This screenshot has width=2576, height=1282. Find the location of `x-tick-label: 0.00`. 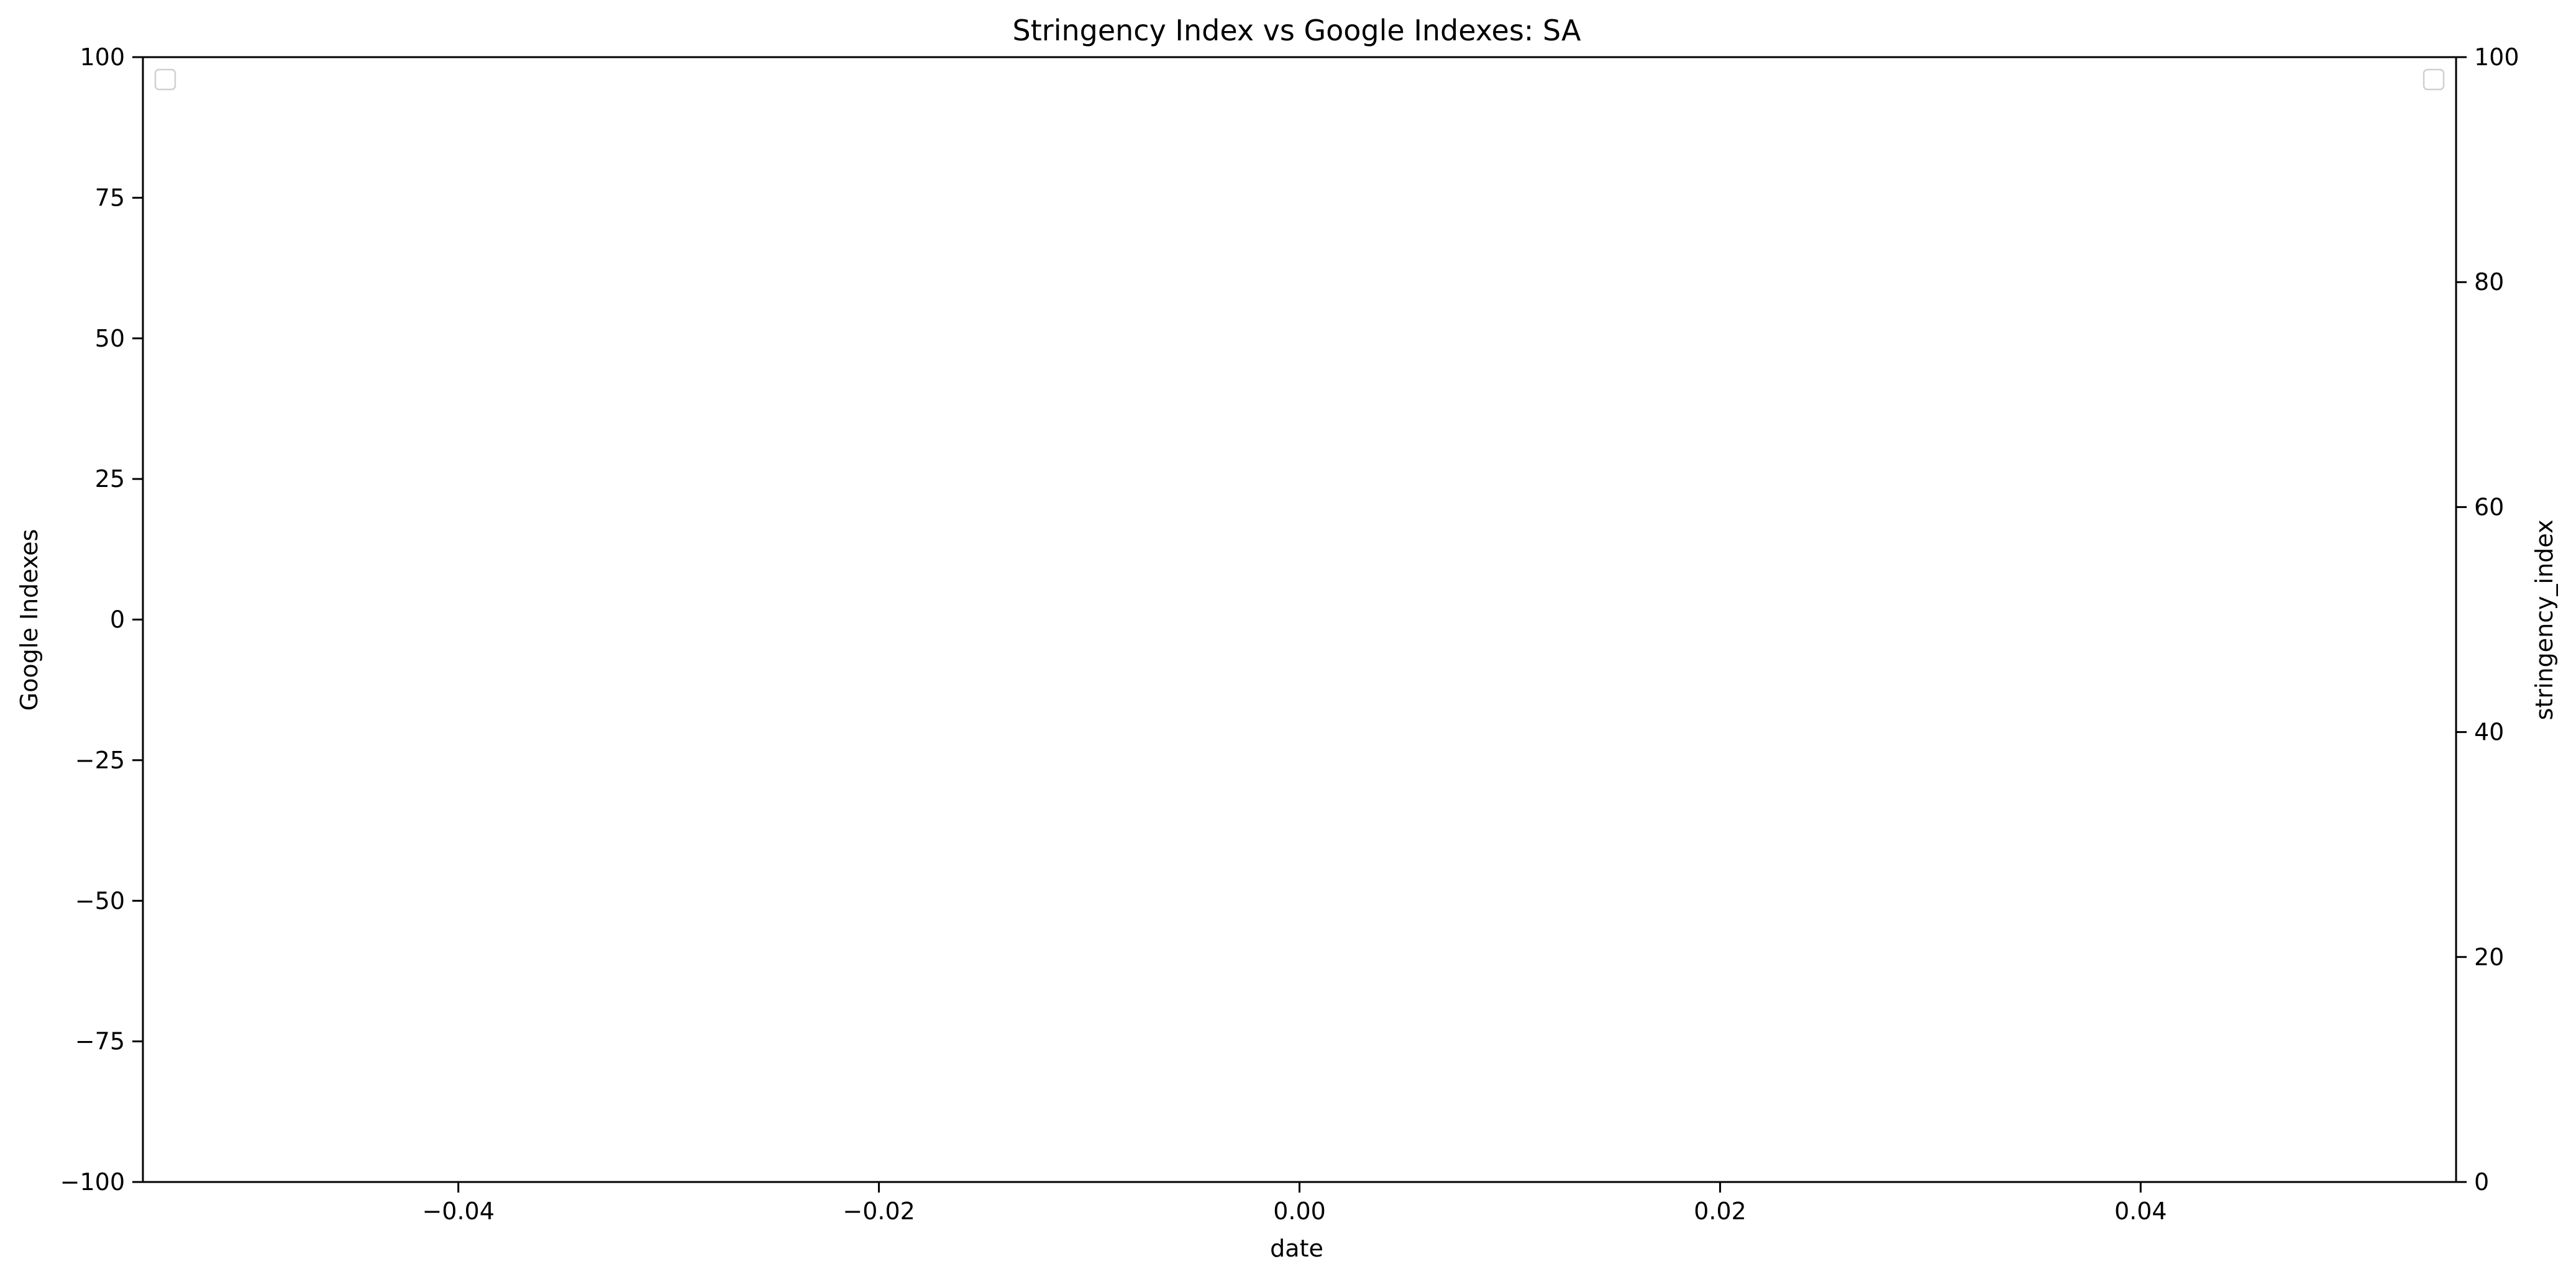

x-tick-label: 0.00 is located at coordinates (1299, 1211).